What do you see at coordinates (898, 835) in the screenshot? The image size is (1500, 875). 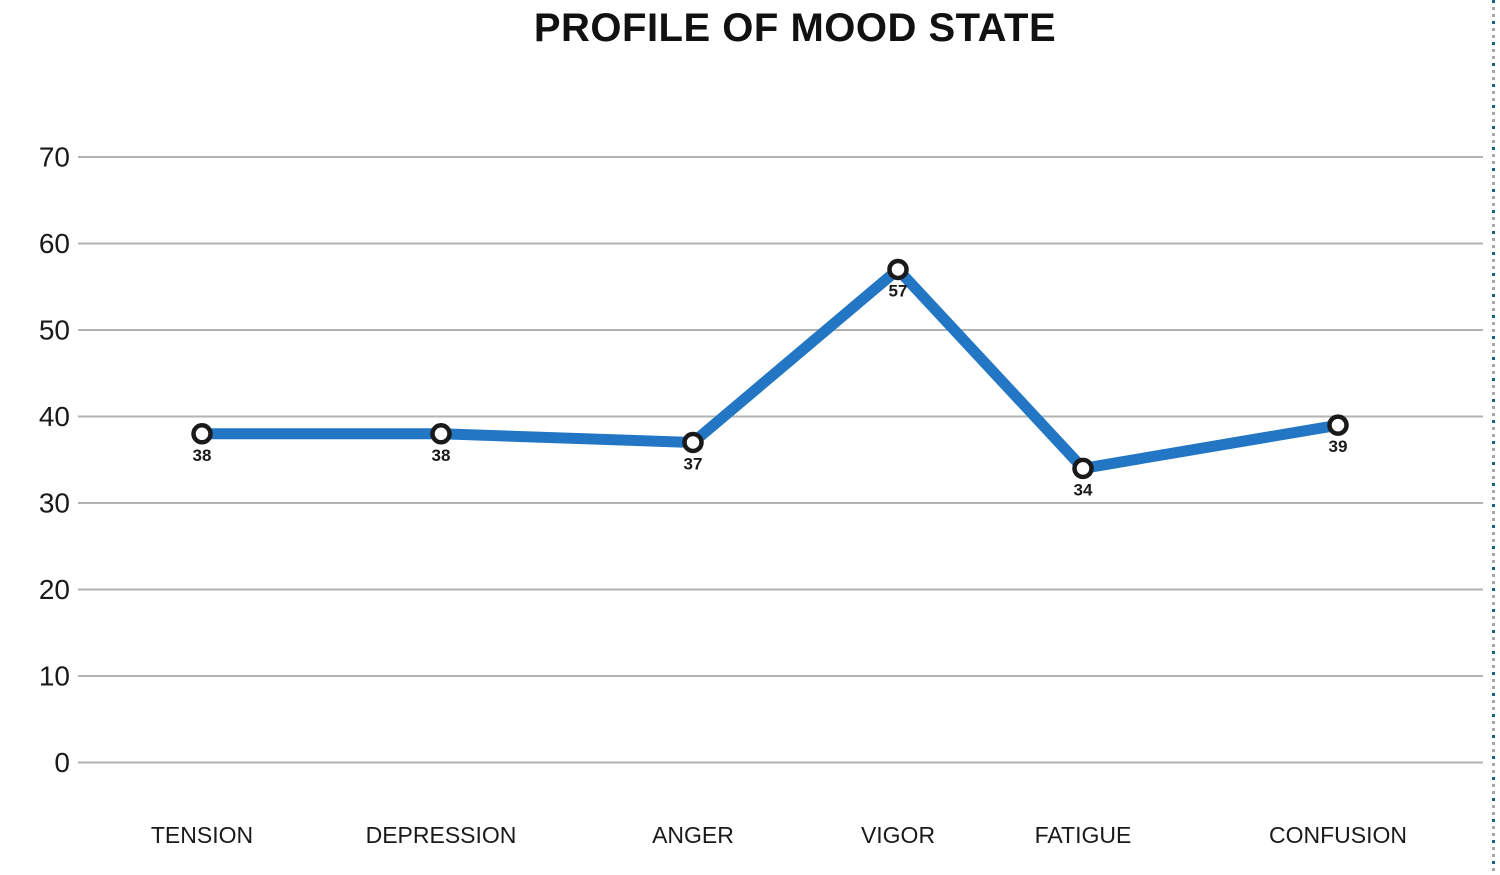 I see `x-category-label: VIGOR` at bounding box center [898, 835].